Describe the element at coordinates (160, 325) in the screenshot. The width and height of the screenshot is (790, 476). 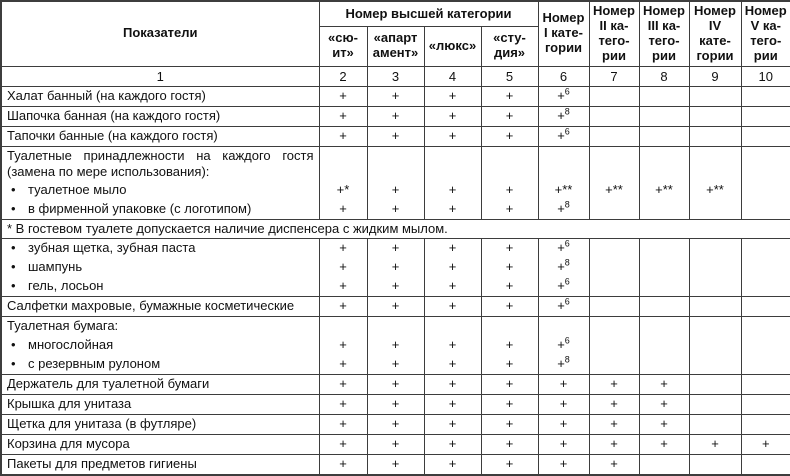
I see `row-label: Туалетная бумага:` at that location.